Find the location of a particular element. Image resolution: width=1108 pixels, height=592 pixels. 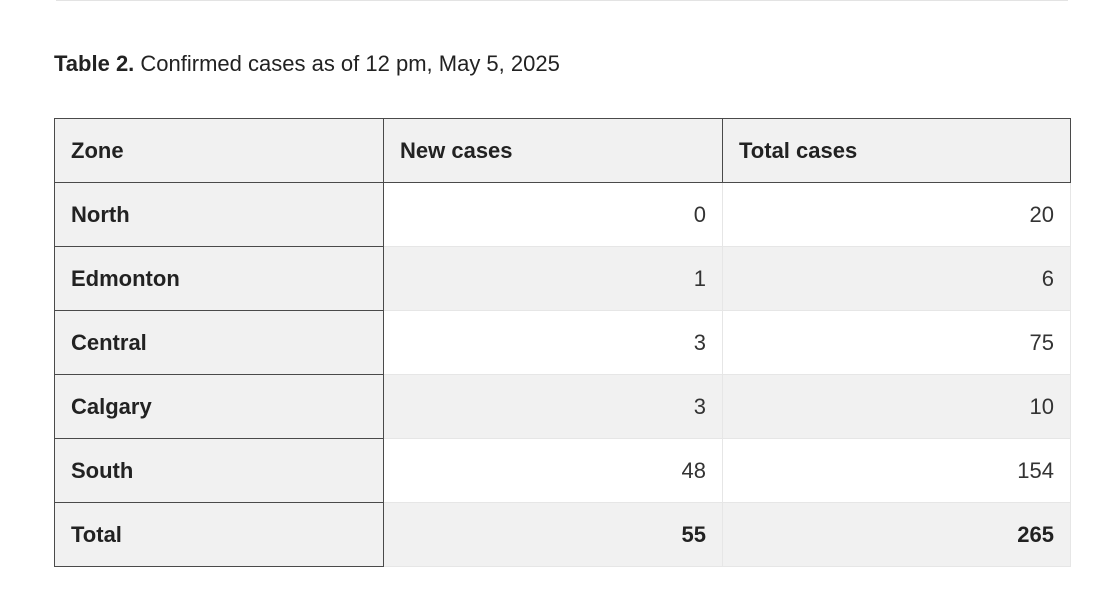

total-cases-cell: 6 is located at coordinates (896, 278).